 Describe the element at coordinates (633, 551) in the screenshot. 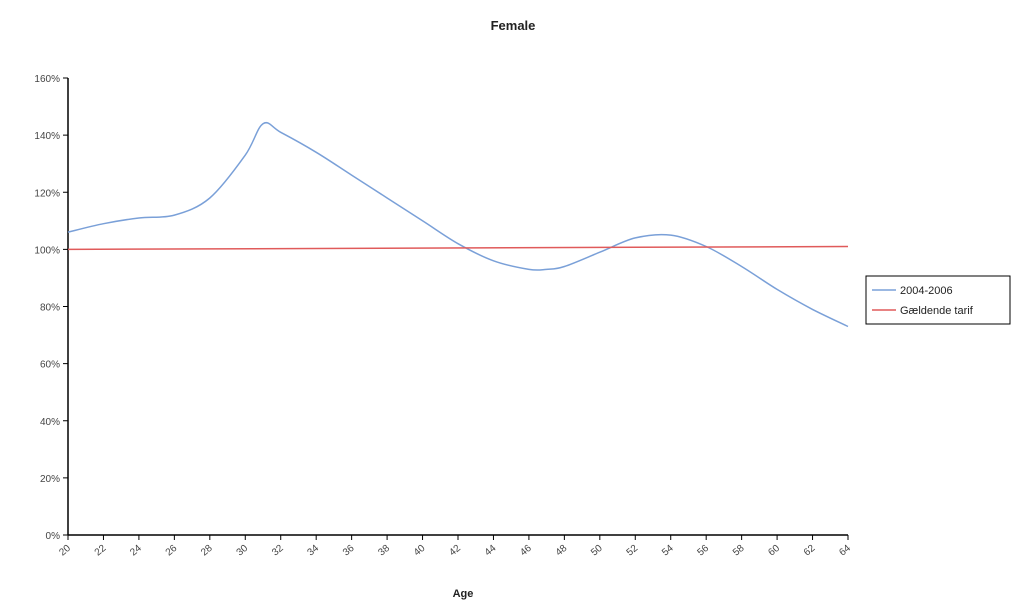

I see `x-tick-label: 52` at that location.